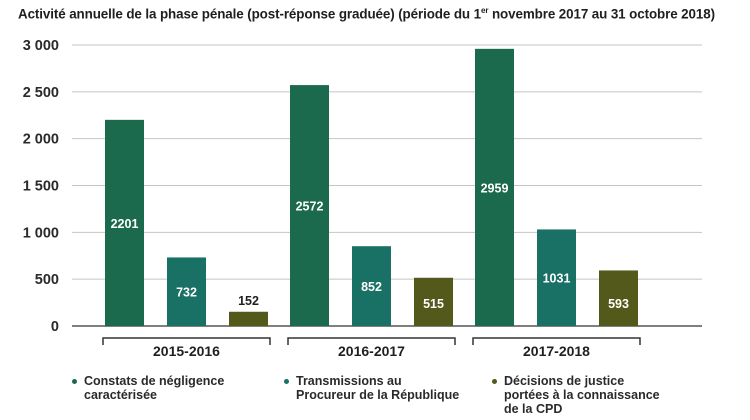 The width and height of the screenshot is (750, 420). I want to click on chart-title-superscript: er, so click(484, 10).